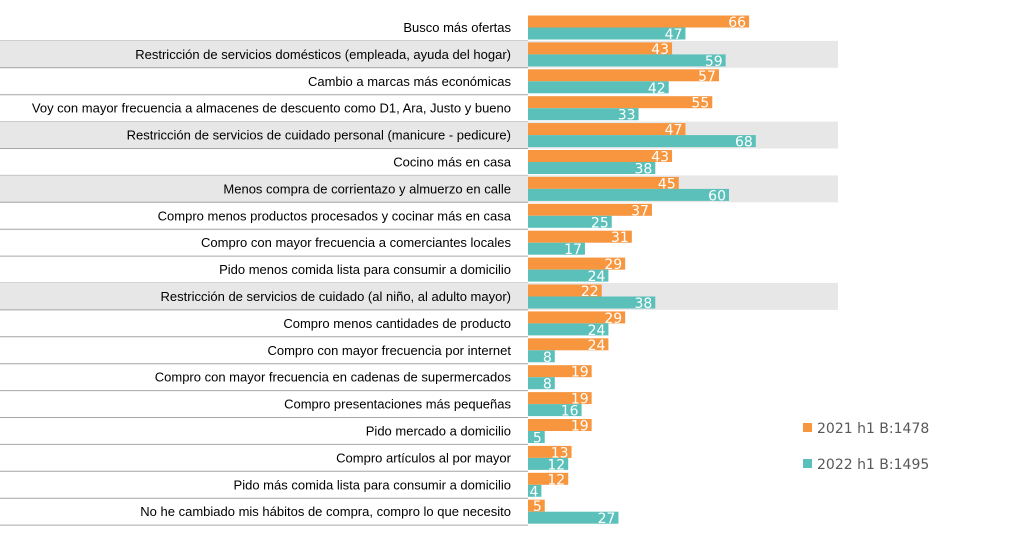  Describe the element at coordinates (674, 131) in the screenshot. I see `value-label-2021: 47` at that location.